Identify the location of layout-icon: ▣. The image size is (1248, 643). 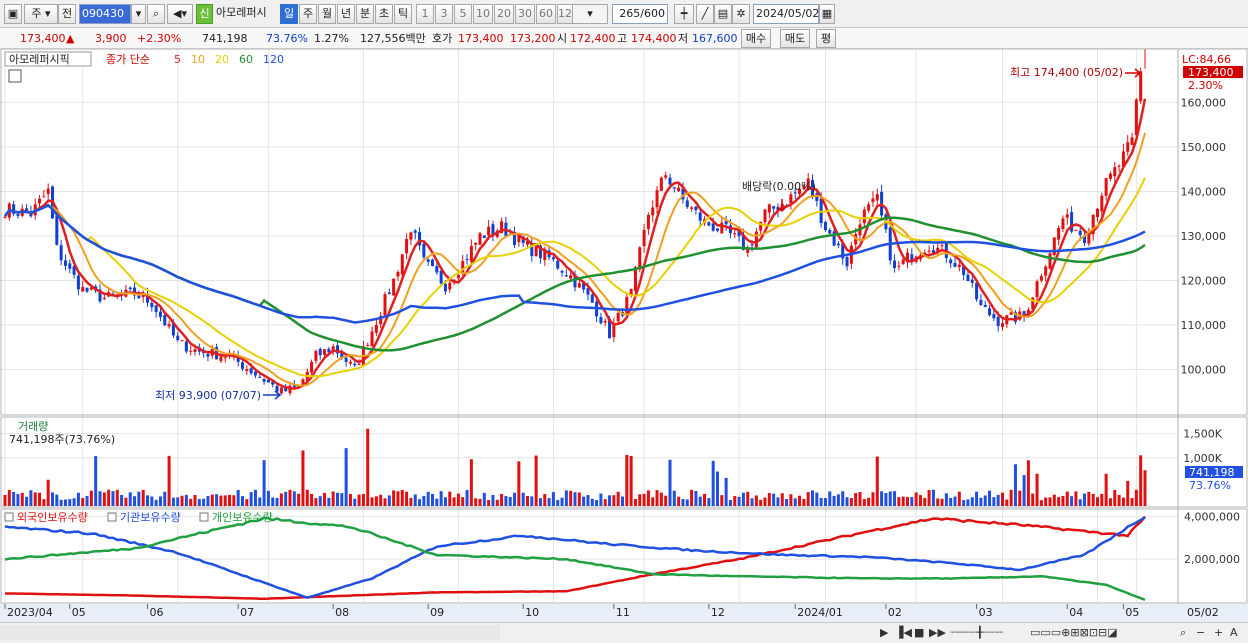
(13, 14).